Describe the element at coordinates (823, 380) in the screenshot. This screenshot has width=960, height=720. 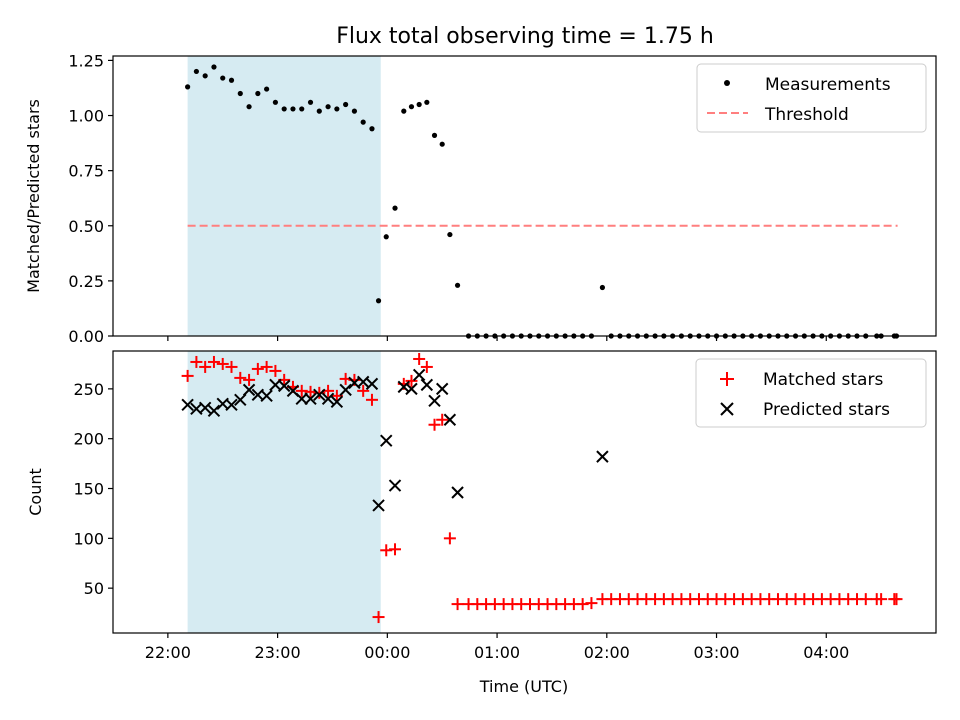
I see `legend-matched-label: Matched stars` at that location.